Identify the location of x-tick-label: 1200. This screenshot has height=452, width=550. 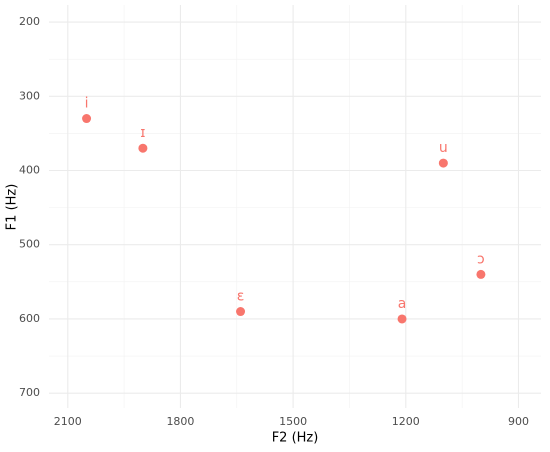
(406, 421).